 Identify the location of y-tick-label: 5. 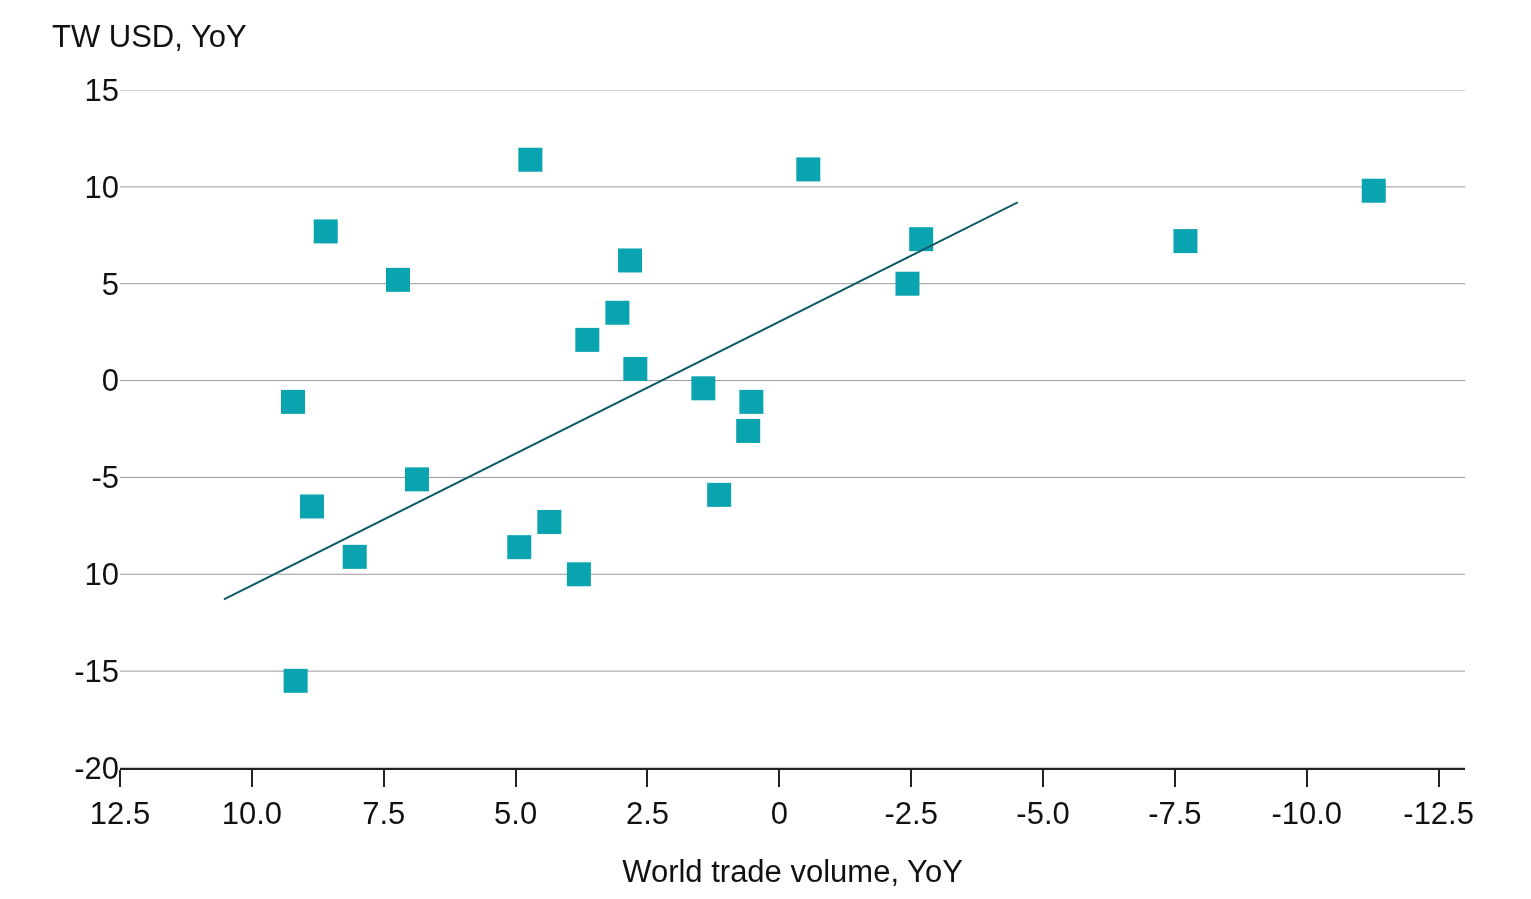
(110, 284).